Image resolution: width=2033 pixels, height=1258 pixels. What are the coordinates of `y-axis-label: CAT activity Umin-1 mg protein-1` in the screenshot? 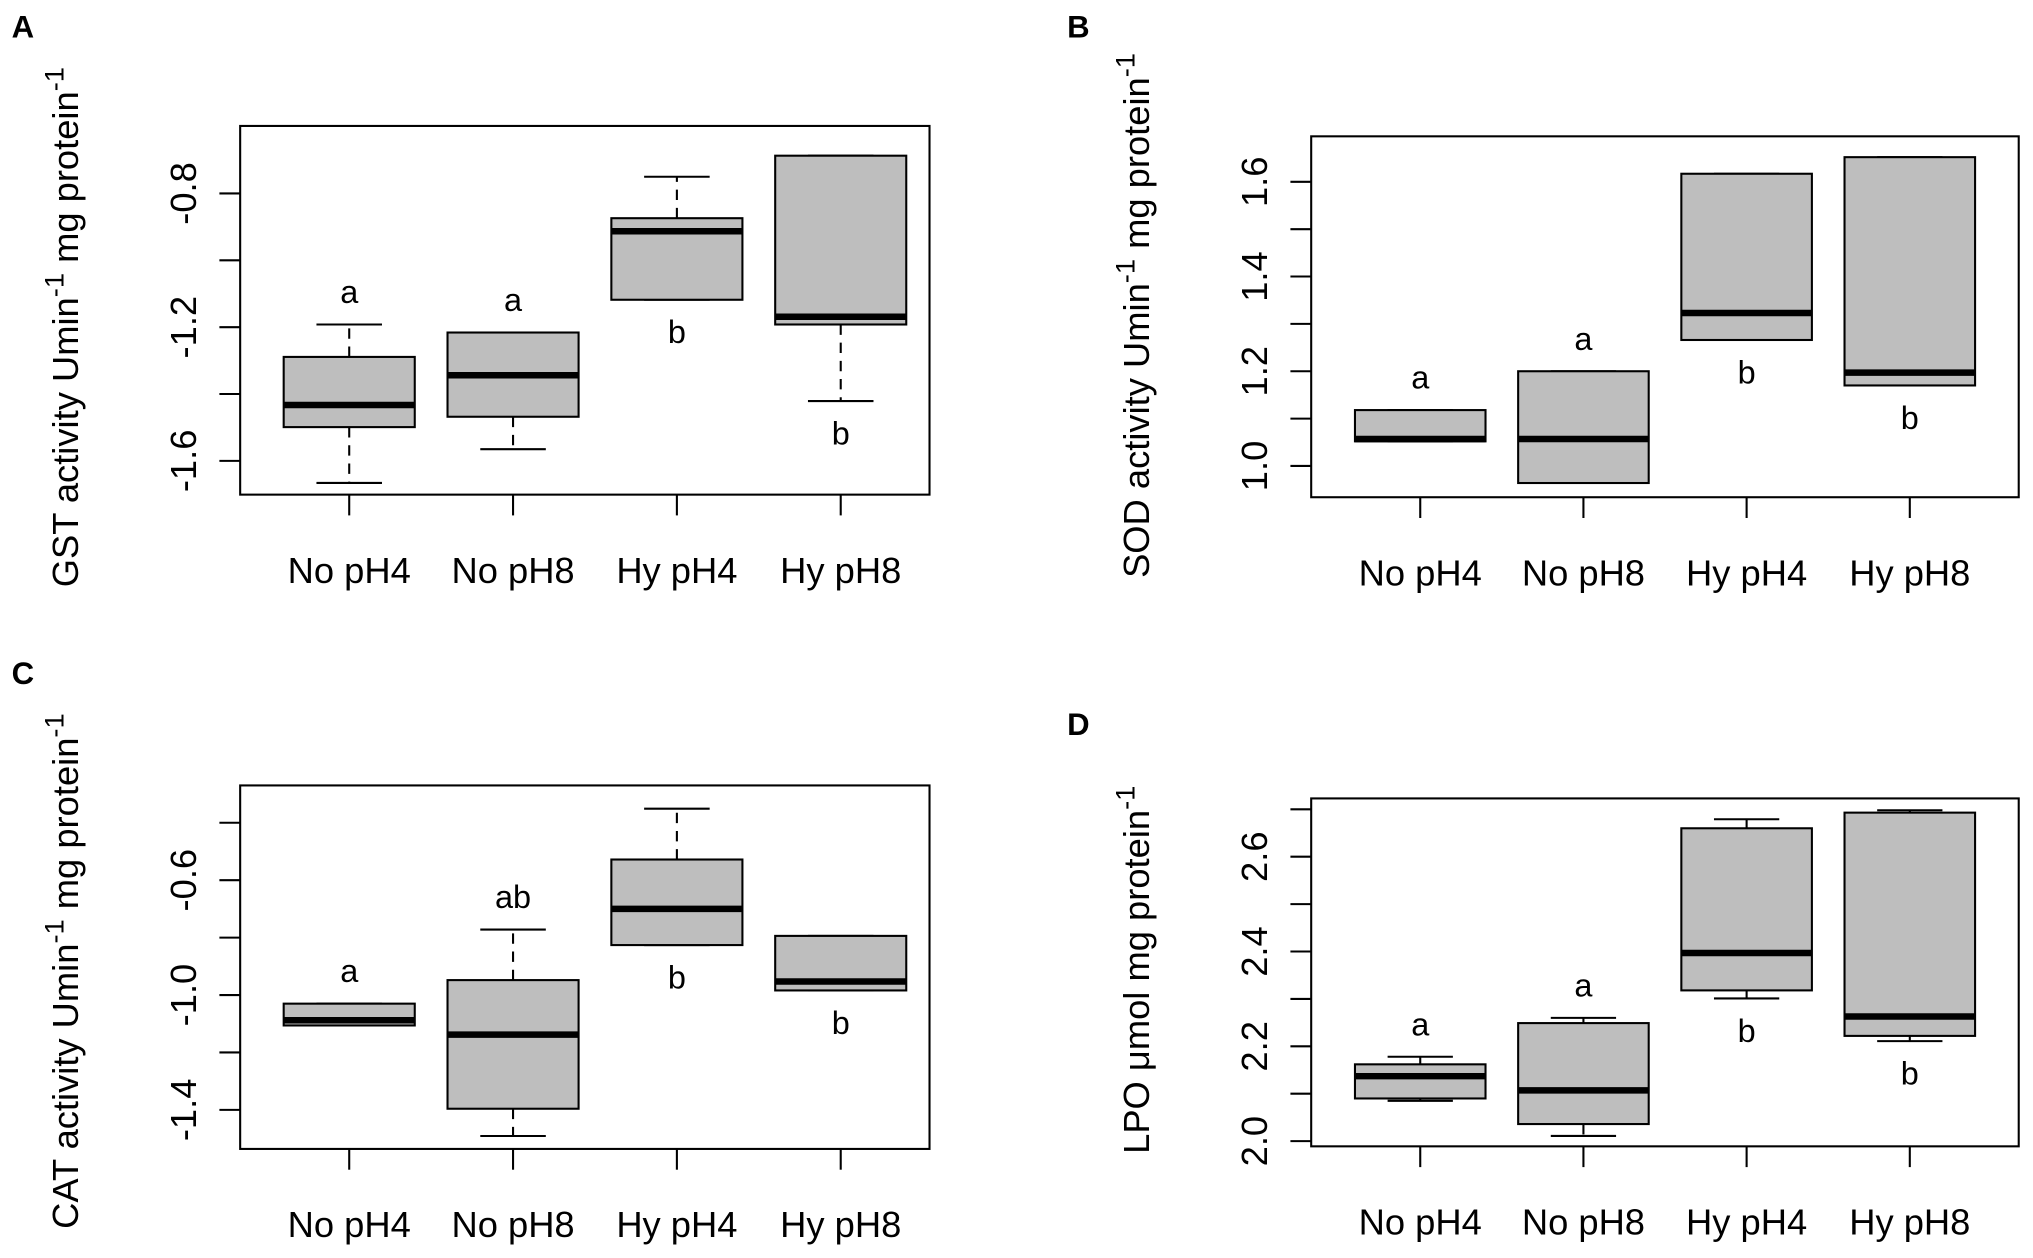 It's located at (62, 971).